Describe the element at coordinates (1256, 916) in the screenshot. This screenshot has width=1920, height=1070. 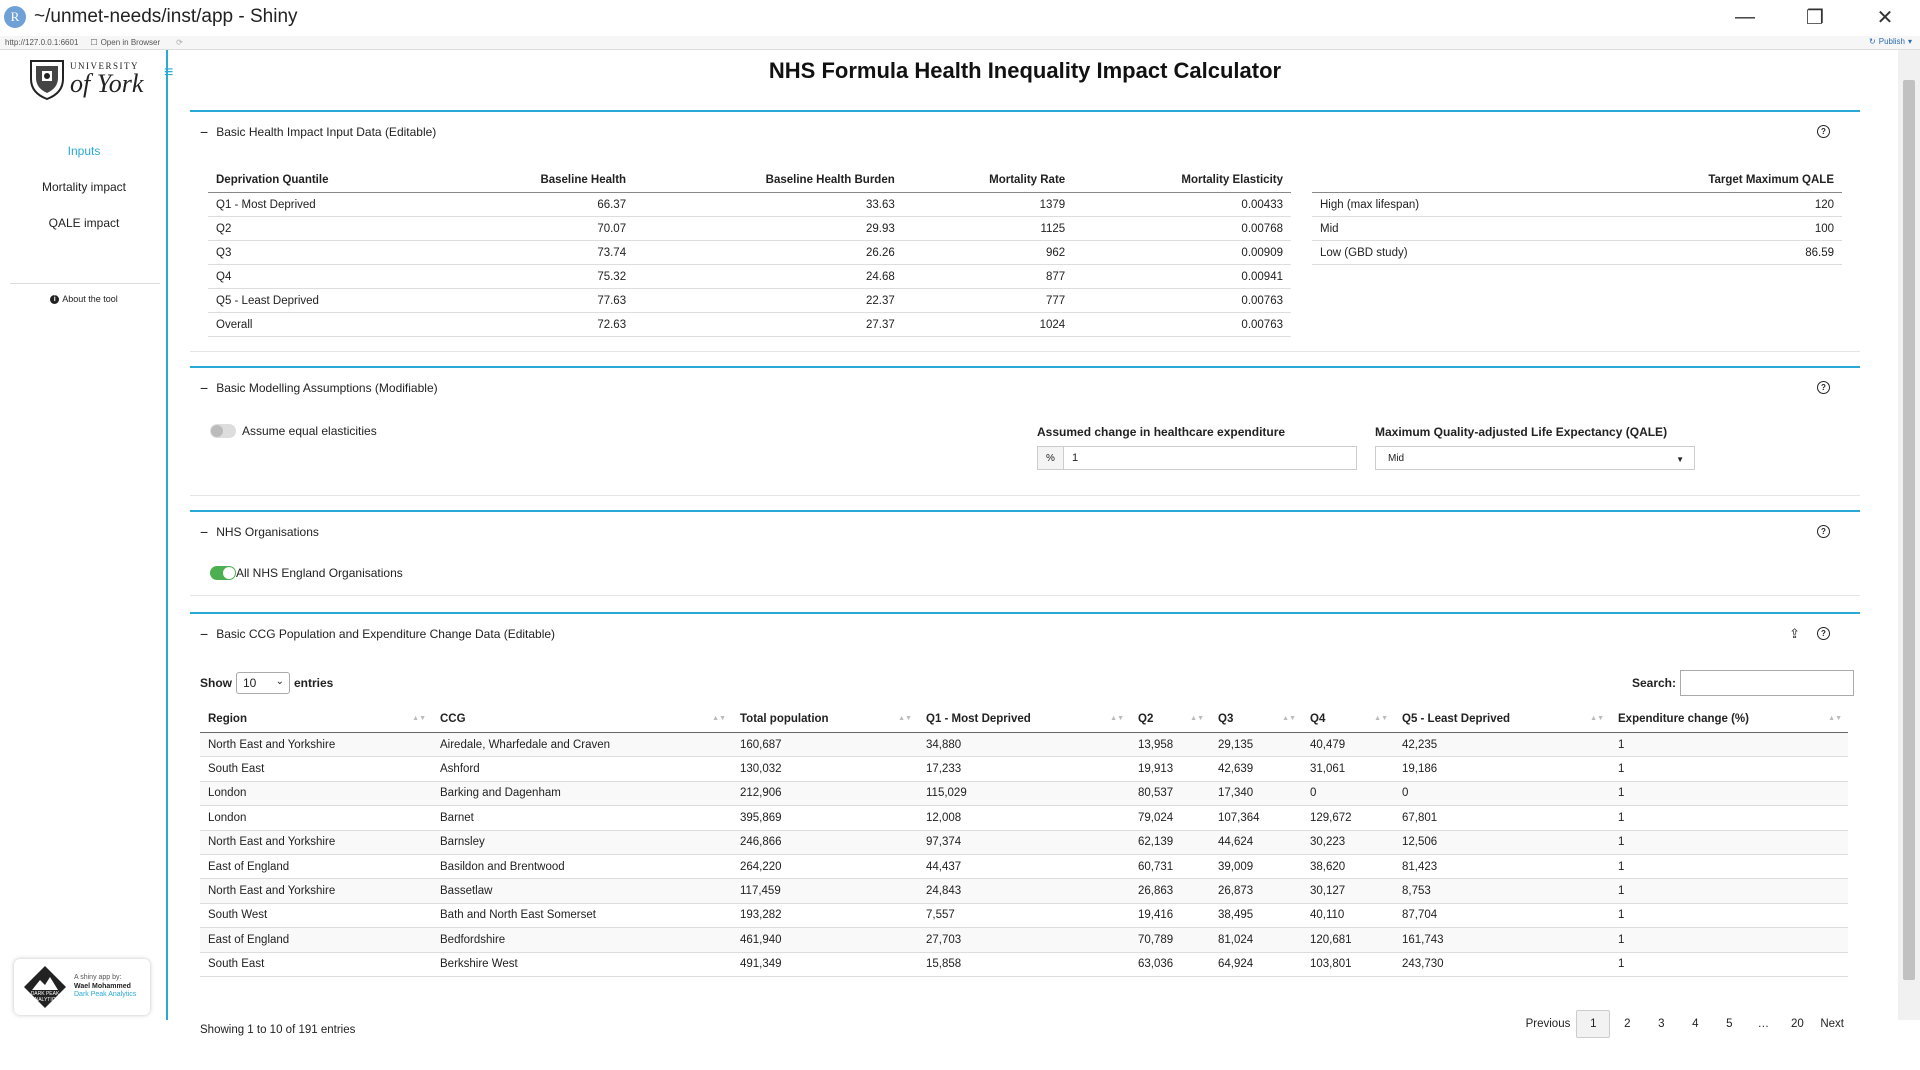
I see `table-cell: 38,495` at that location.